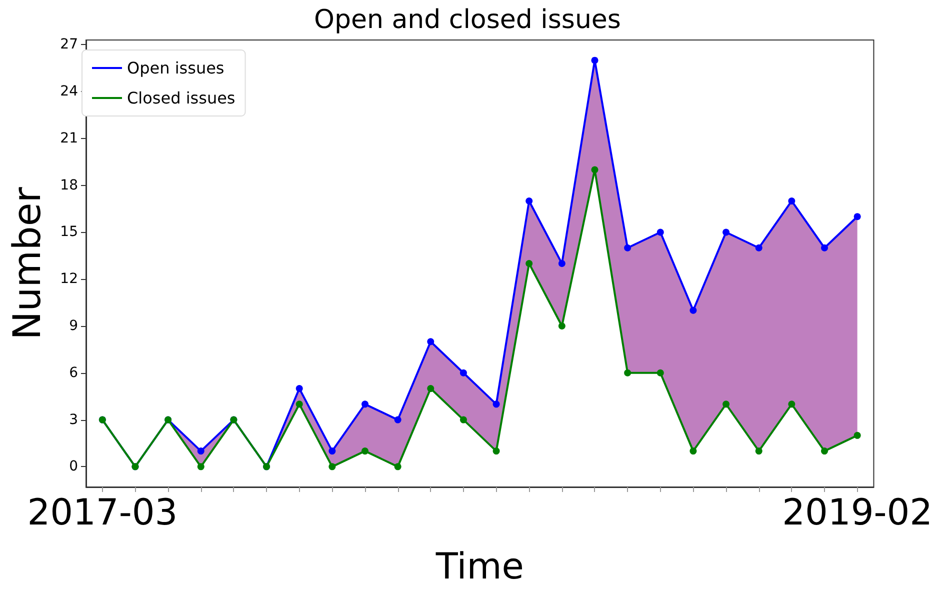 This screenshot has width=935, height=590. What do you see at coordinates (479, 567) in the screenshot?
I see `x-axis-title: Time` at bounding box center [479, 567].